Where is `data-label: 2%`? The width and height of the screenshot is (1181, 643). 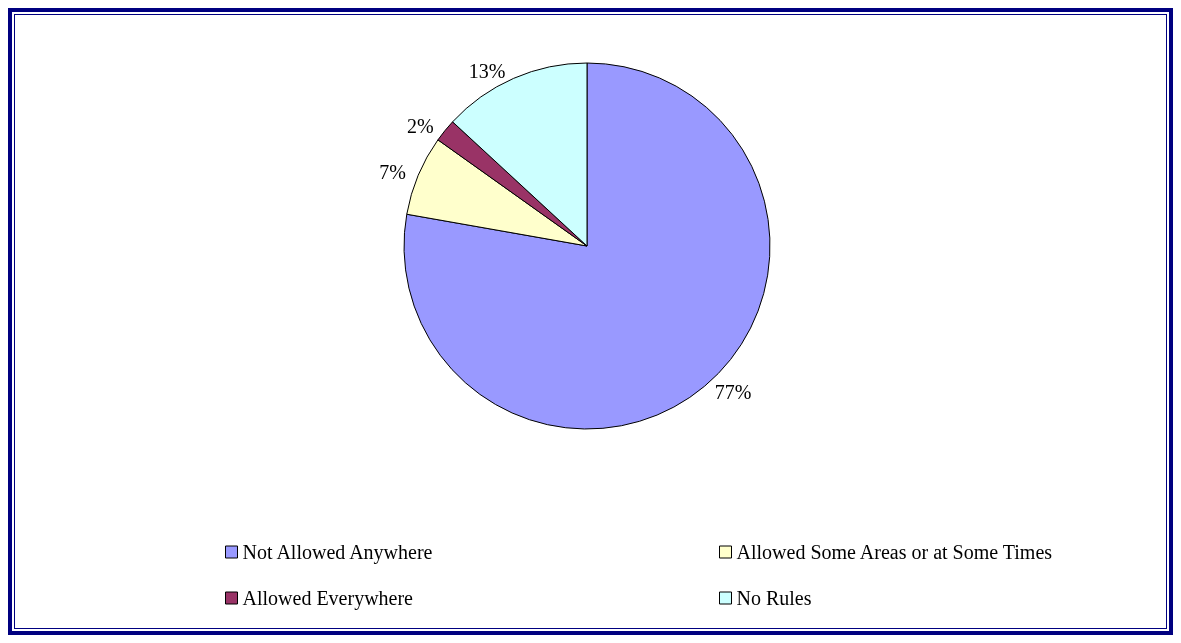
data-label: 2% is located at coordinates (420, 125).